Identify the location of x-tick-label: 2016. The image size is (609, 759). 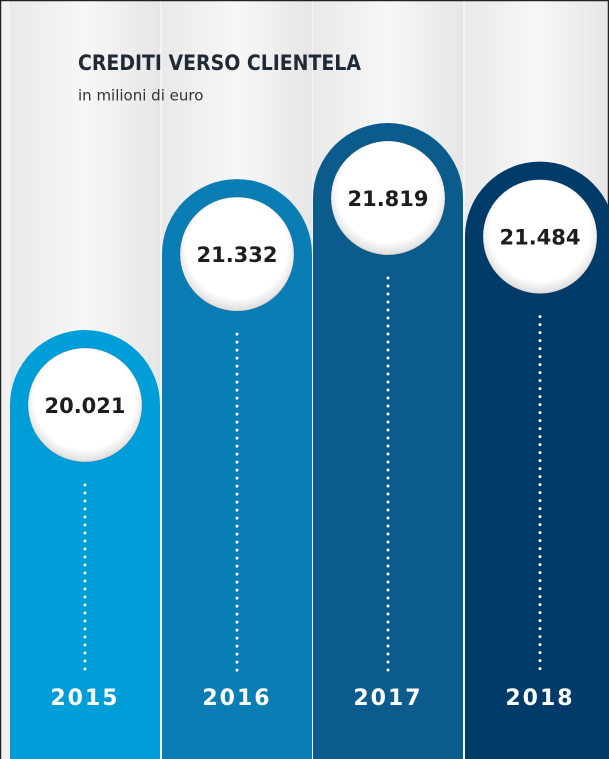
(236, 698).